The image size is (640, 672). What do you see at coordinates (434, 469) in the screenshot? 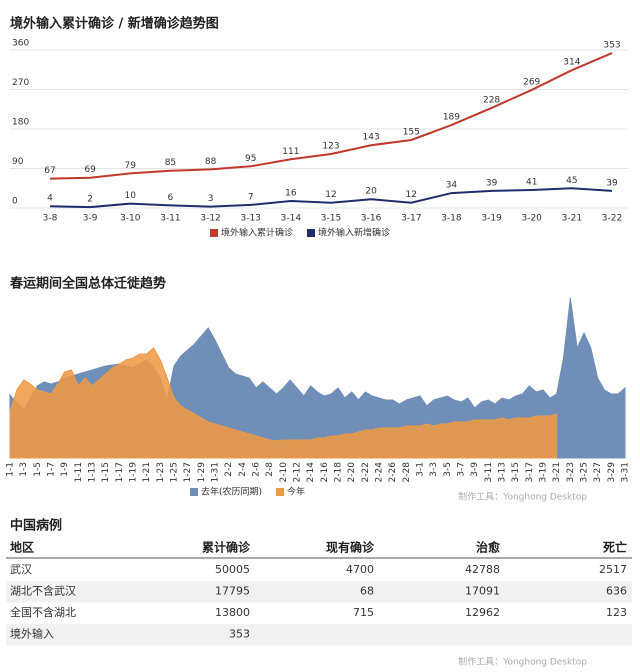
I see `x-tick-label: 3-3` at bounding box center [434, 469].